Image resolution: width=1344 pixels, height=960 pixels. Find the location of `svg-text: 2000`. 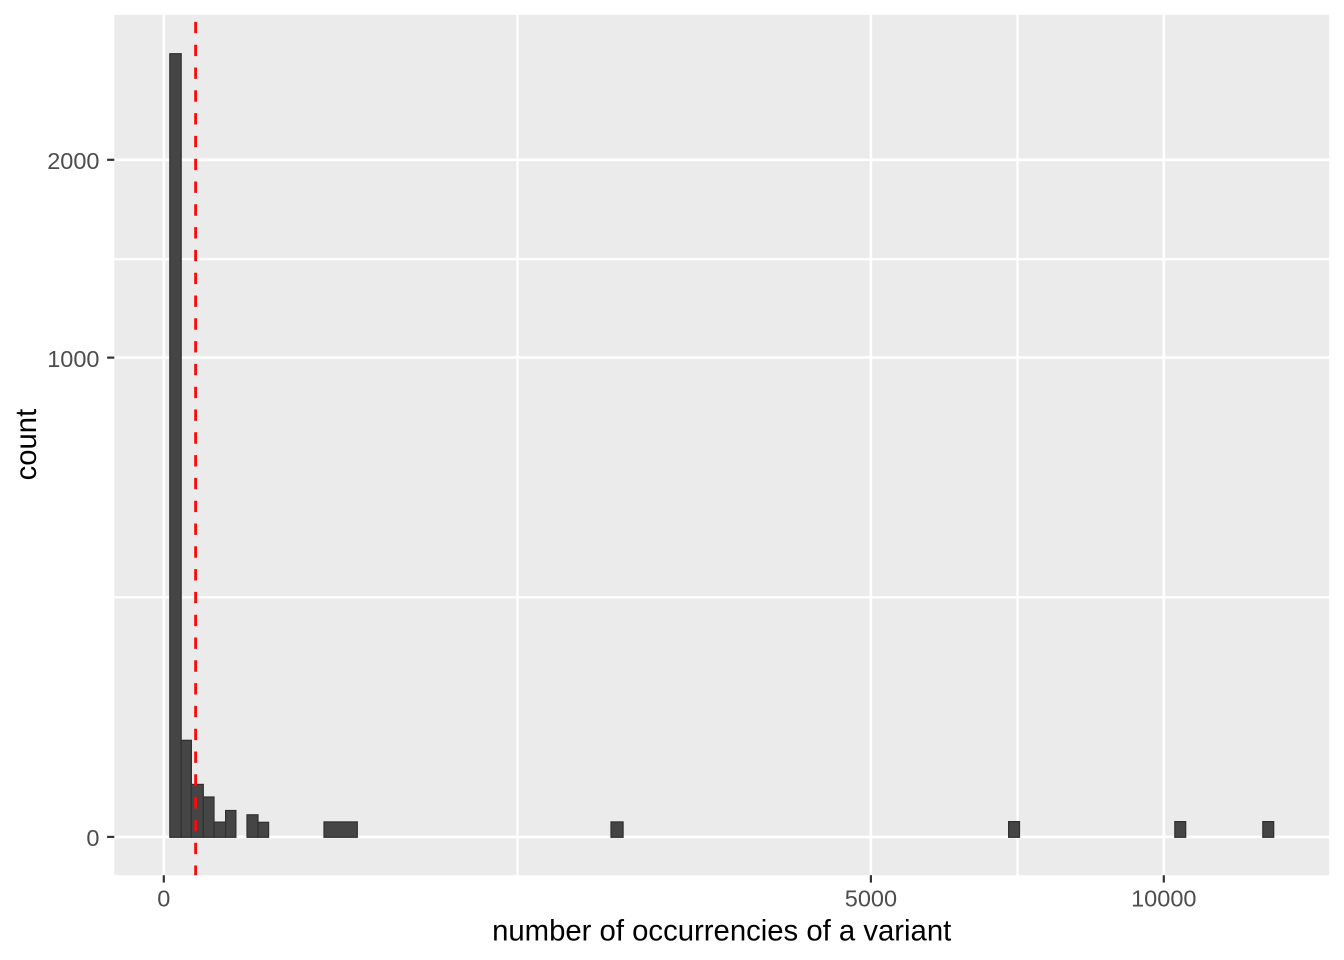

svg-text: 2000 is located at coordinates (73, 161).